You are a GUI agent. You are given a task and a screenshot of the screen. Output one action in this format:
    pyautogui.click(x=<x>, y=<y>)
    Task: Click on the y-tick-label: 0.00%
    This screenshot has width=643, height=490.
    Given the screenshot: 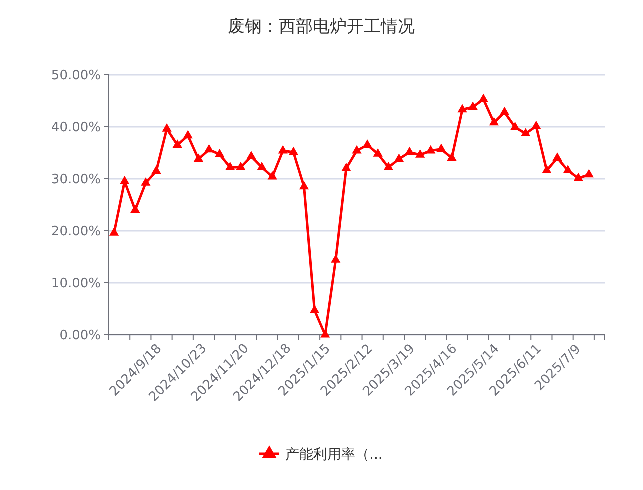 What is the action you would take?
    pyautogui.click(x=80, y=336)
    